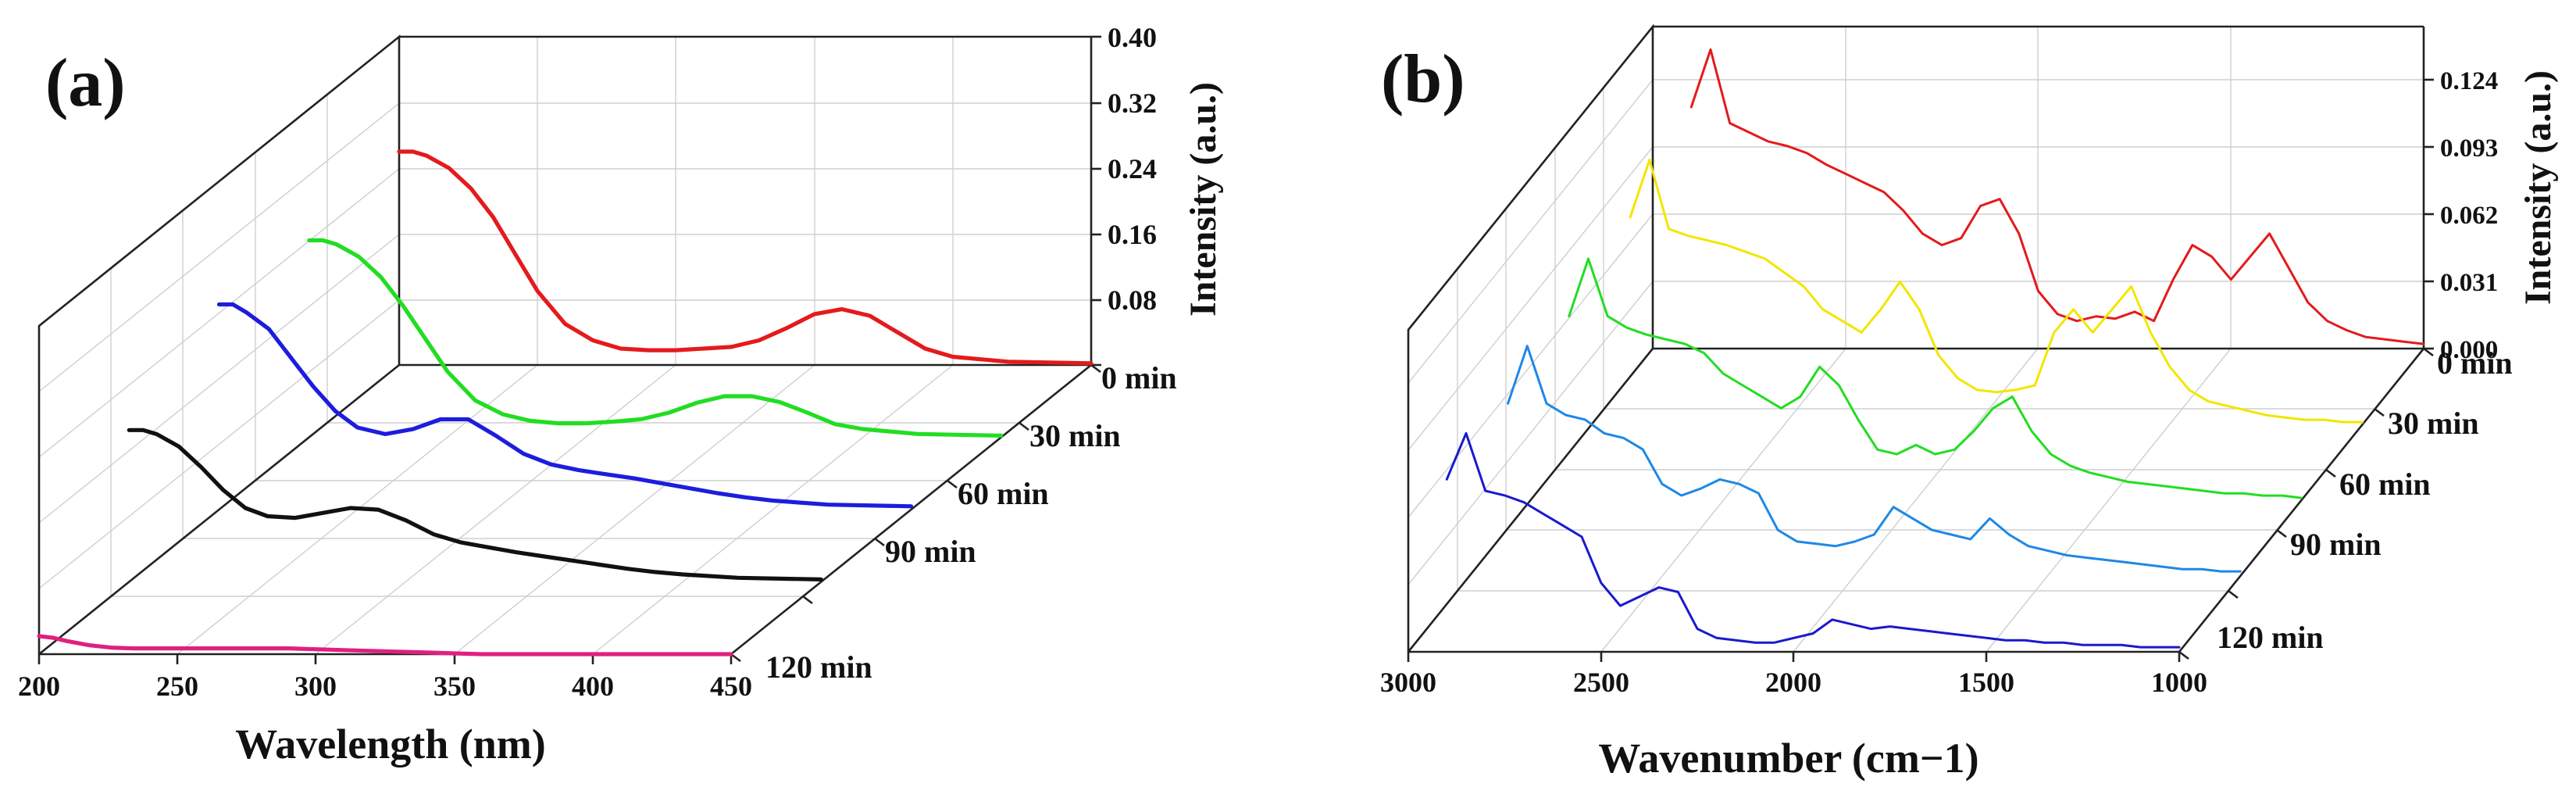  I want to click on panel-b-label: (b), so click(1423, 79).